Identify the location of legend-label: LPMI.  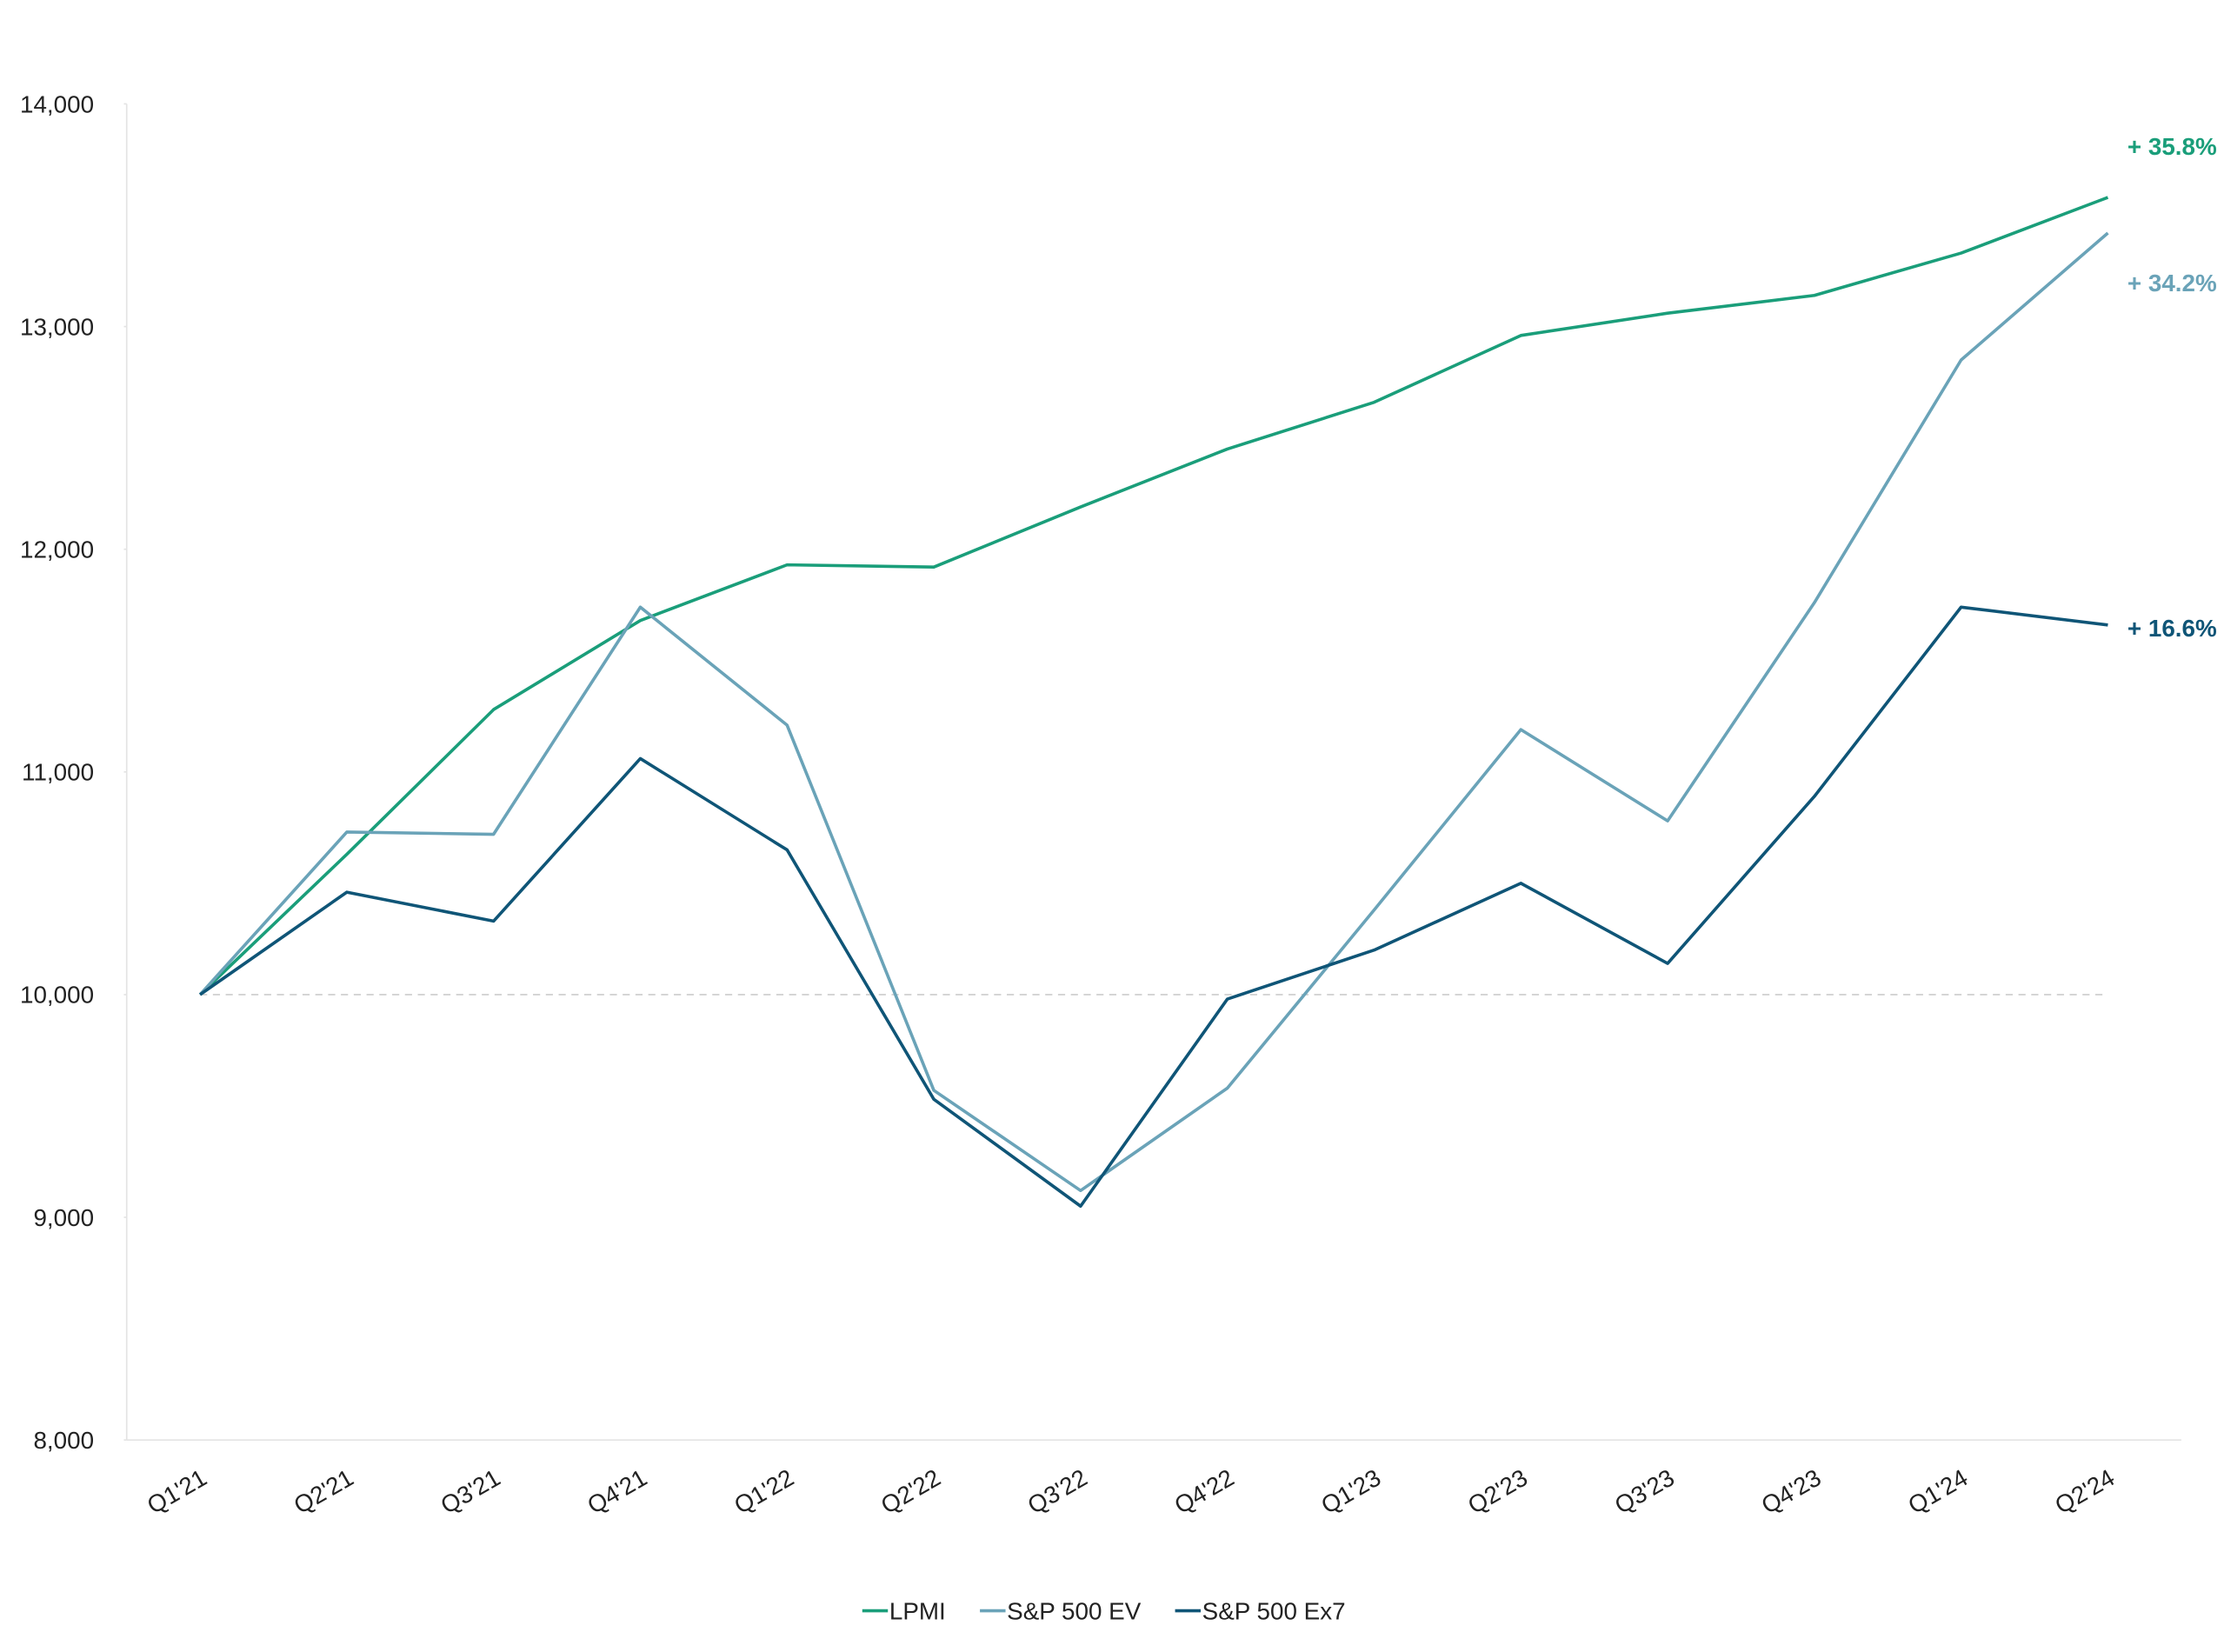
(917, 1610).